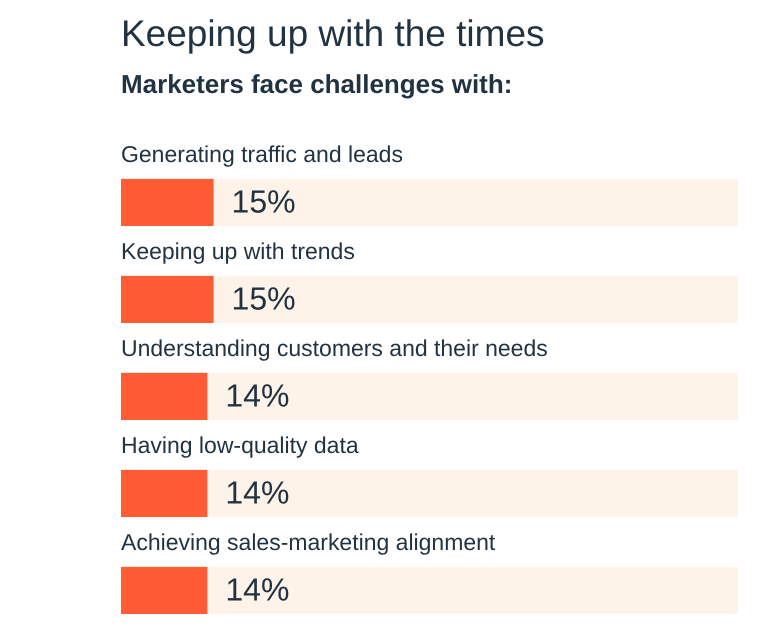 The height and width of the screenshot is (636, 782). I want to click on chart-subtitle: Marketers face challenges with:, so click(316, 84).